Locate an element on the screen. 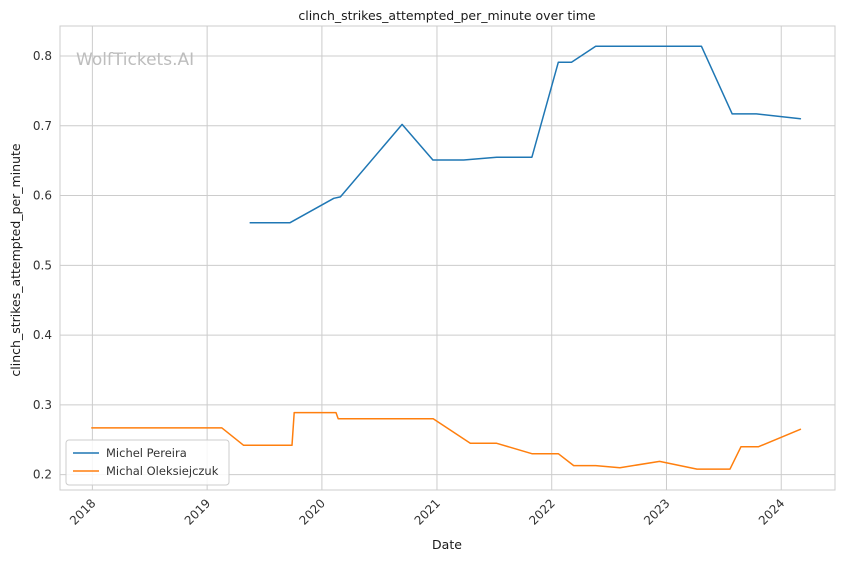 This screenshot has height=561, width=844. y-axis-label: clinch_strikes_attempted_per_minute is located at coordinates (15, 260).